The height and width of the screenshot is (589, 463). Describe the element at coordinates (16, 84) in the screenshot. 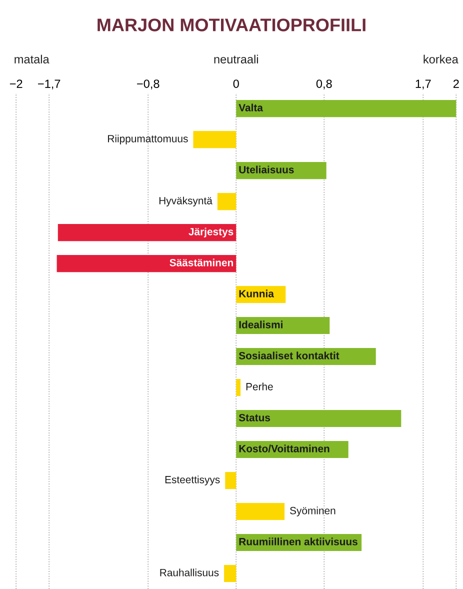

I see `x-tick-label: −2` at that location.